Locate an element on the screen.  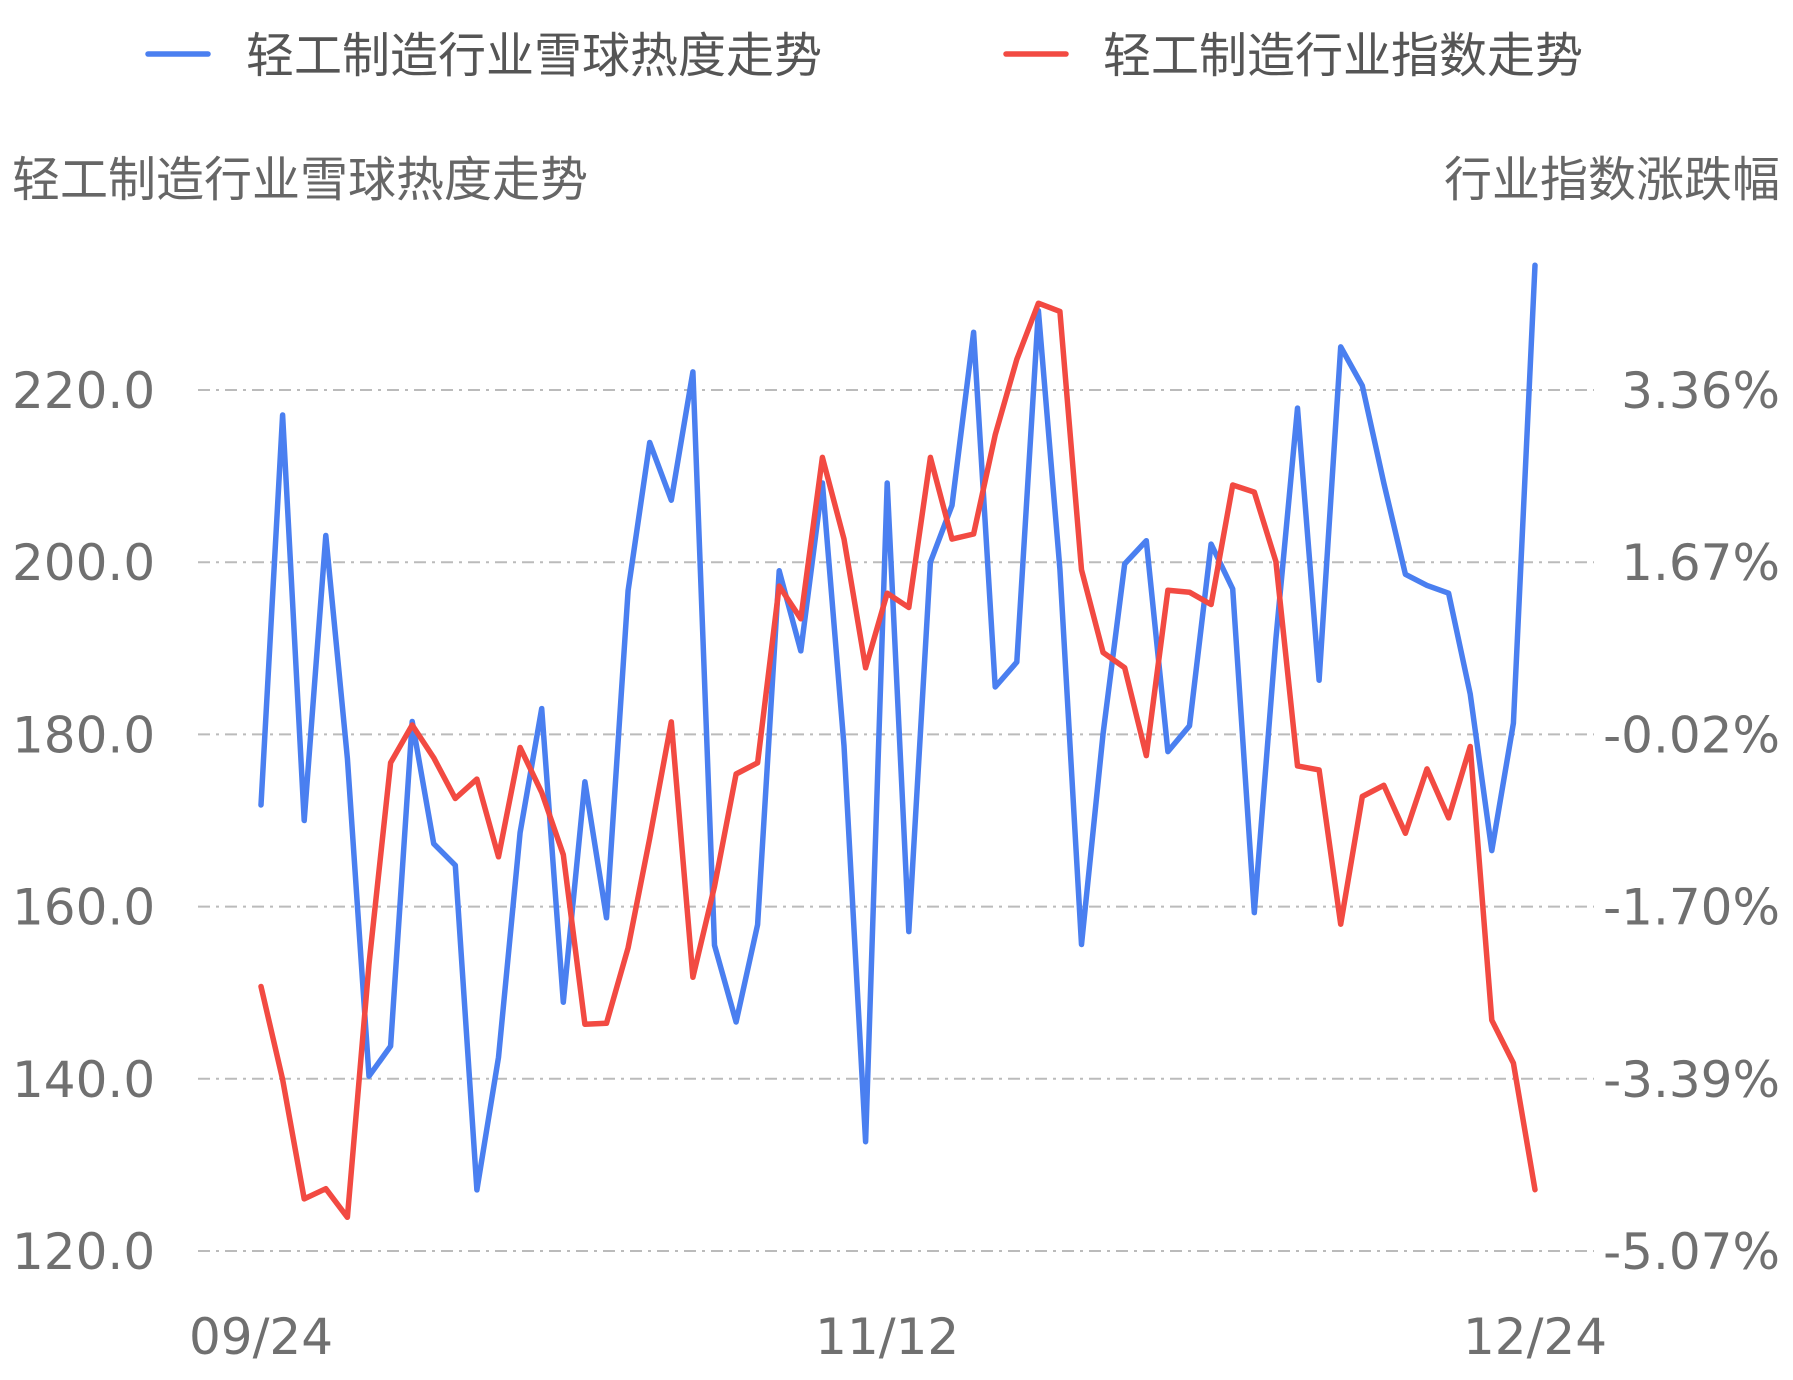
left-axis-title: 轻工制造行业雪球热度走势 is located at coordinates (300, 180).